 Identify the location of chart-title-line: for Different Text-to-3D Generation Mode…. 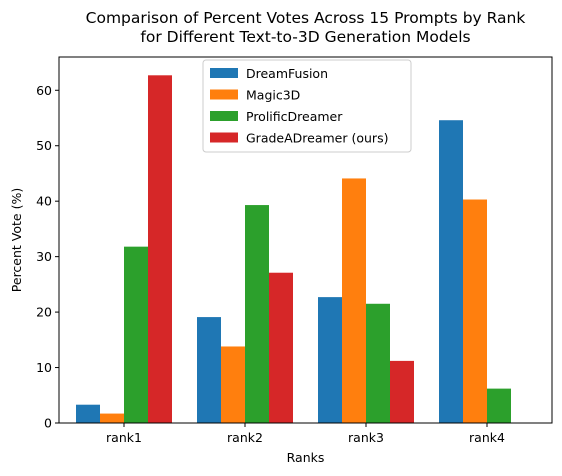
(305, 37).